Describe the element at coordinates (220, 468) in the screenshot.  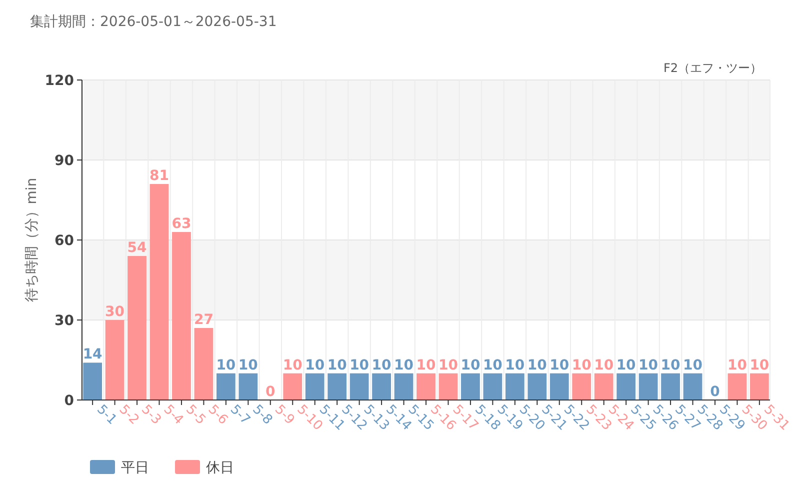
I see `legend-label: 休日` at that location.